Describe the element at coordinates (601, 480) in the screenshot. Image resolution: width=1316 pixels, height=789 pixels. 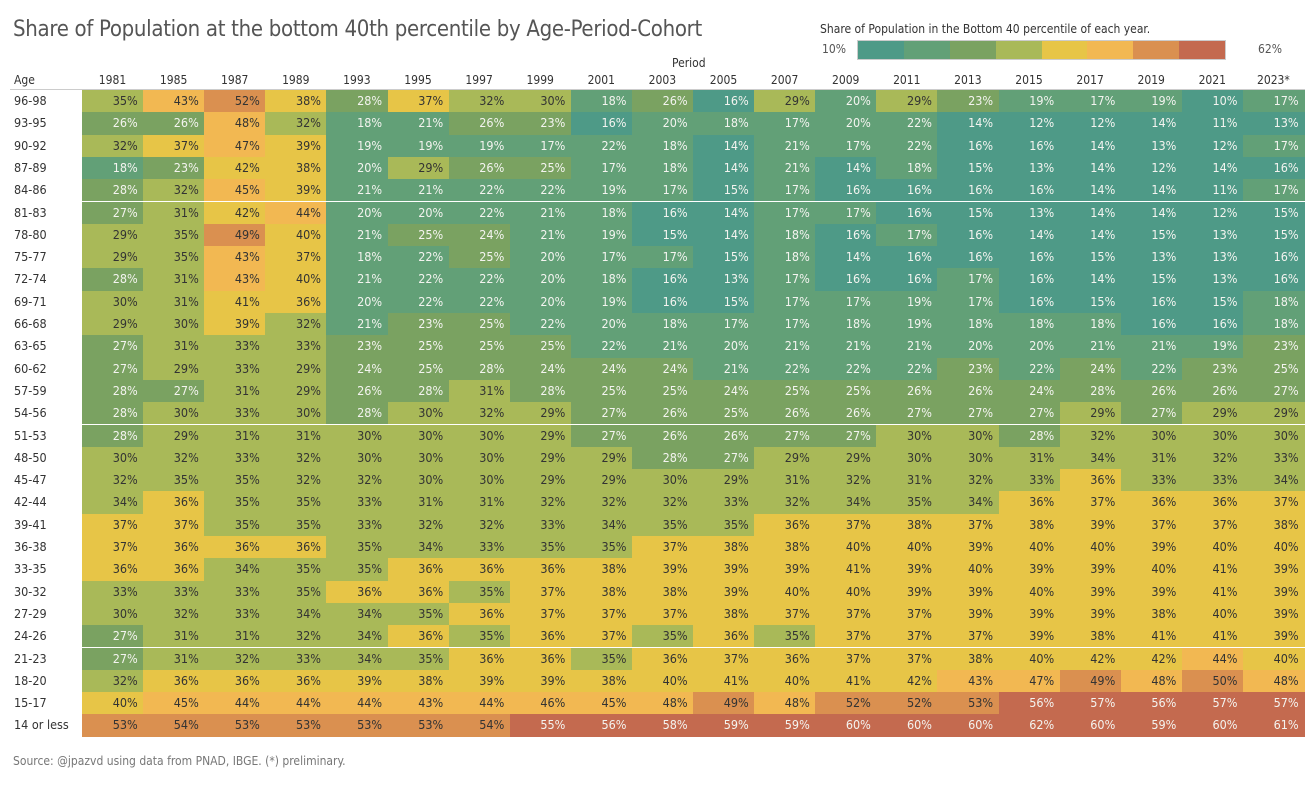
I see `heatmap-cell: 29%` at that location.